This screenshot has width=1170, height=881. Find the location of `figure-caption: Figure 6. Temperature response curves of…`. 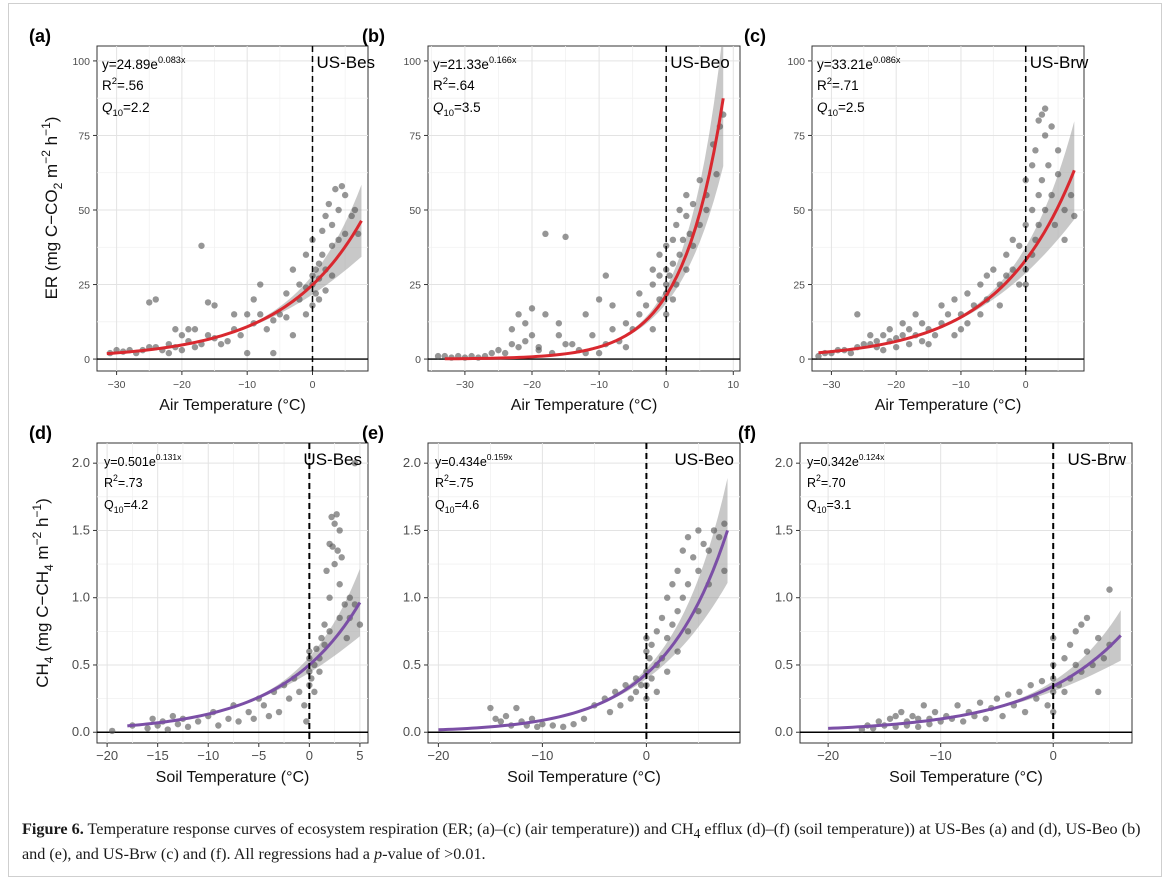

figure-caption: Figure 6. Temperature response curves of… is located at coordinates (587, 842).